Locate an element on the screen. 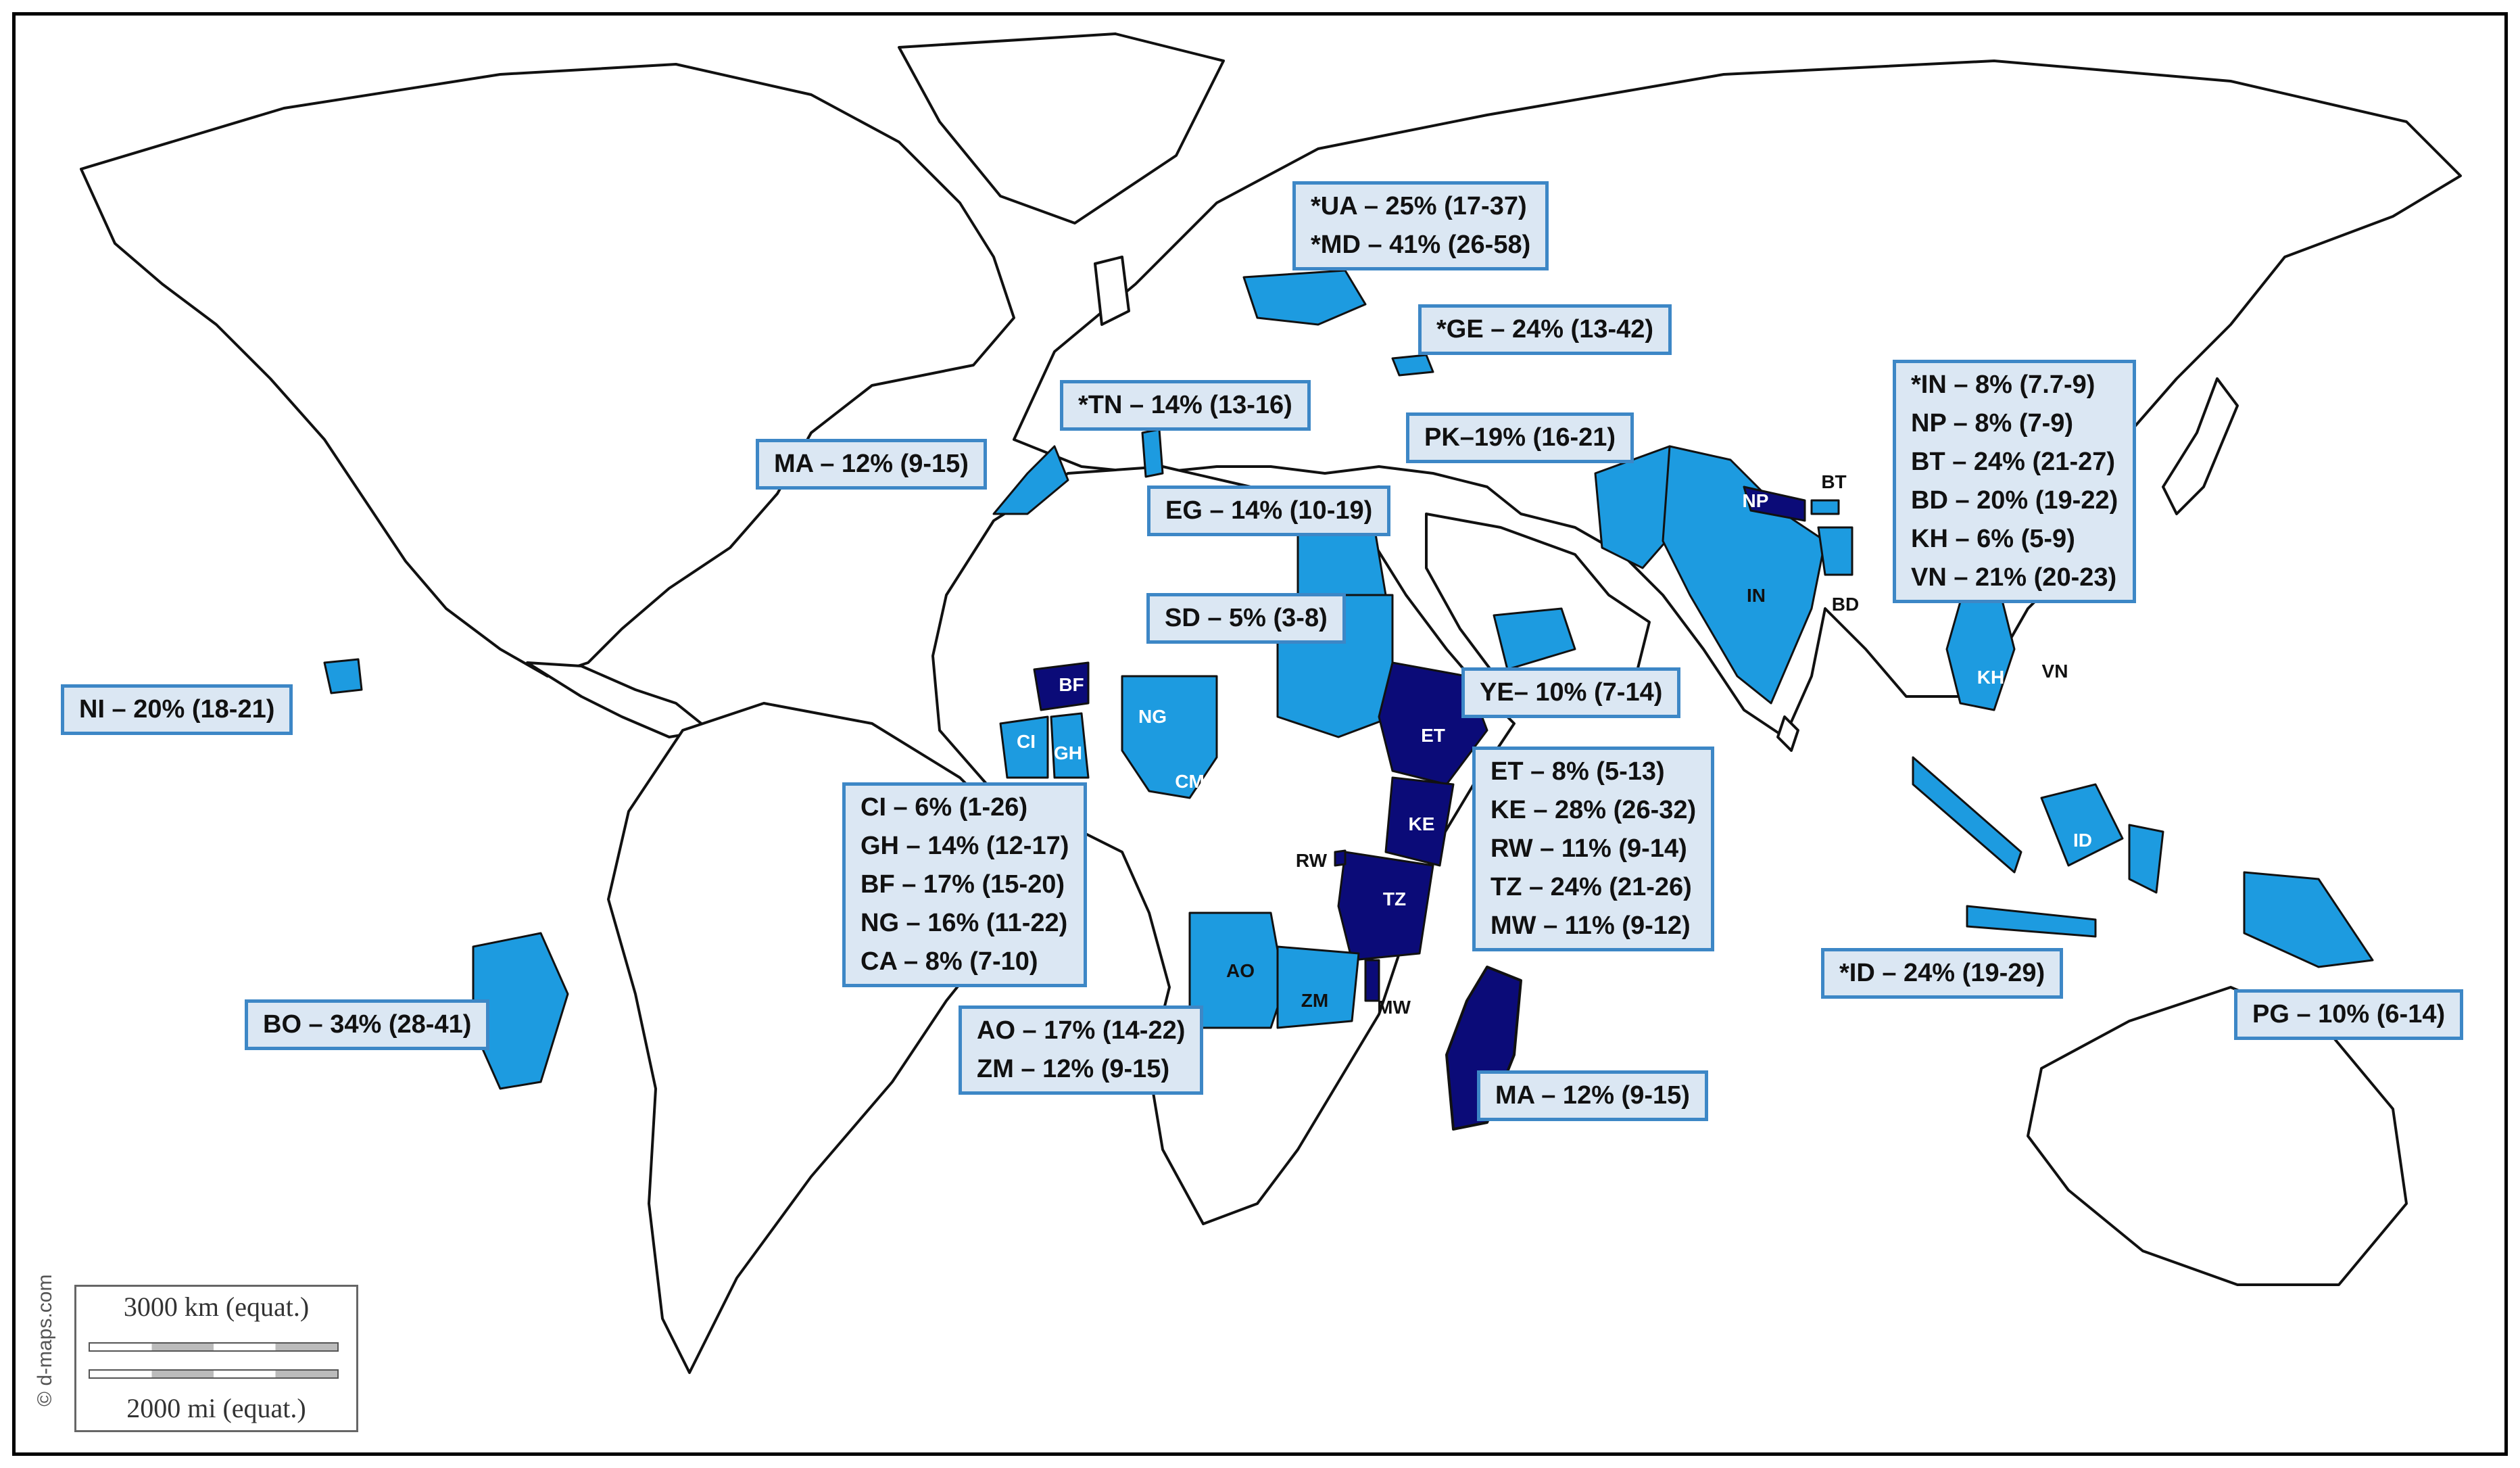 Image resolution: width=2520 pixels, height=1468 pixels. callout-line: BO – 34% (28-41) is located at coordinates (368, 1024).